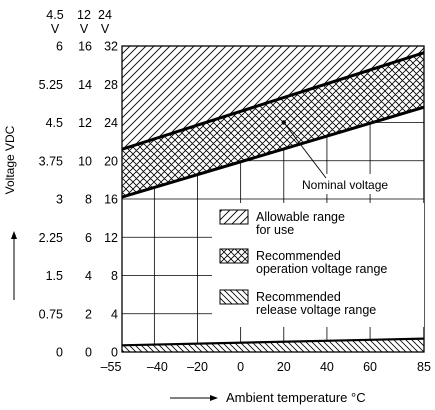  Describe the element at coordinates (54, 15) in the screenshot. I see `y-column-header: 4.5` at that location.